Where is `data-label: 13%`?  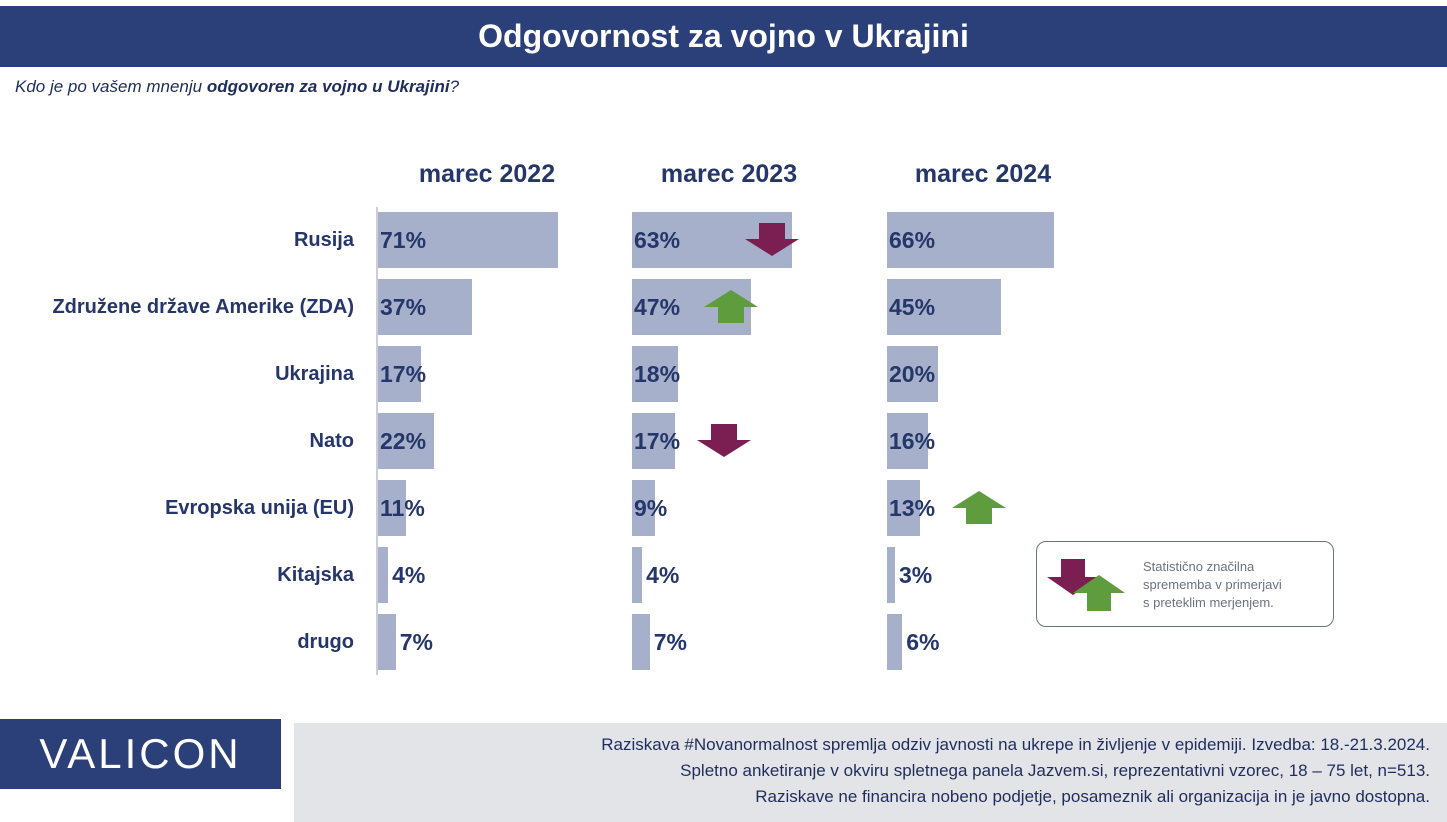
data-label: 13% is located at coordinates (912, 508).